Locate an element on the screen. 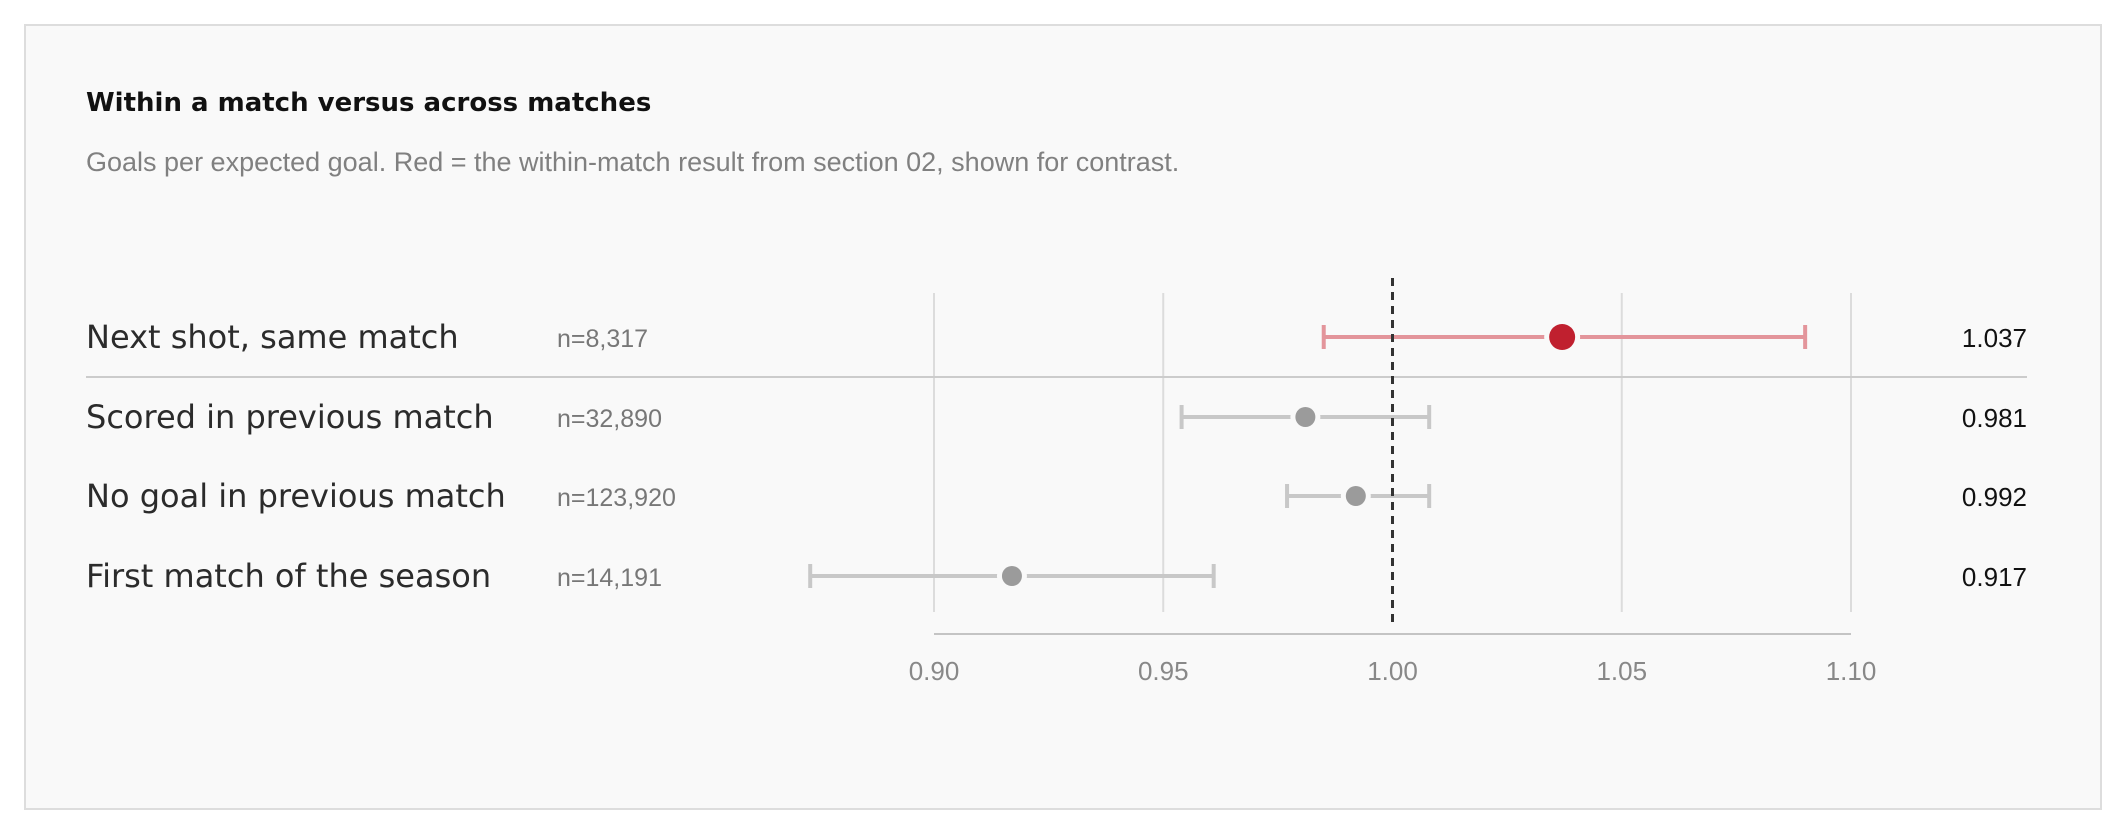  x-tick-label: 1.00 is located at coordinates (1392, 671).